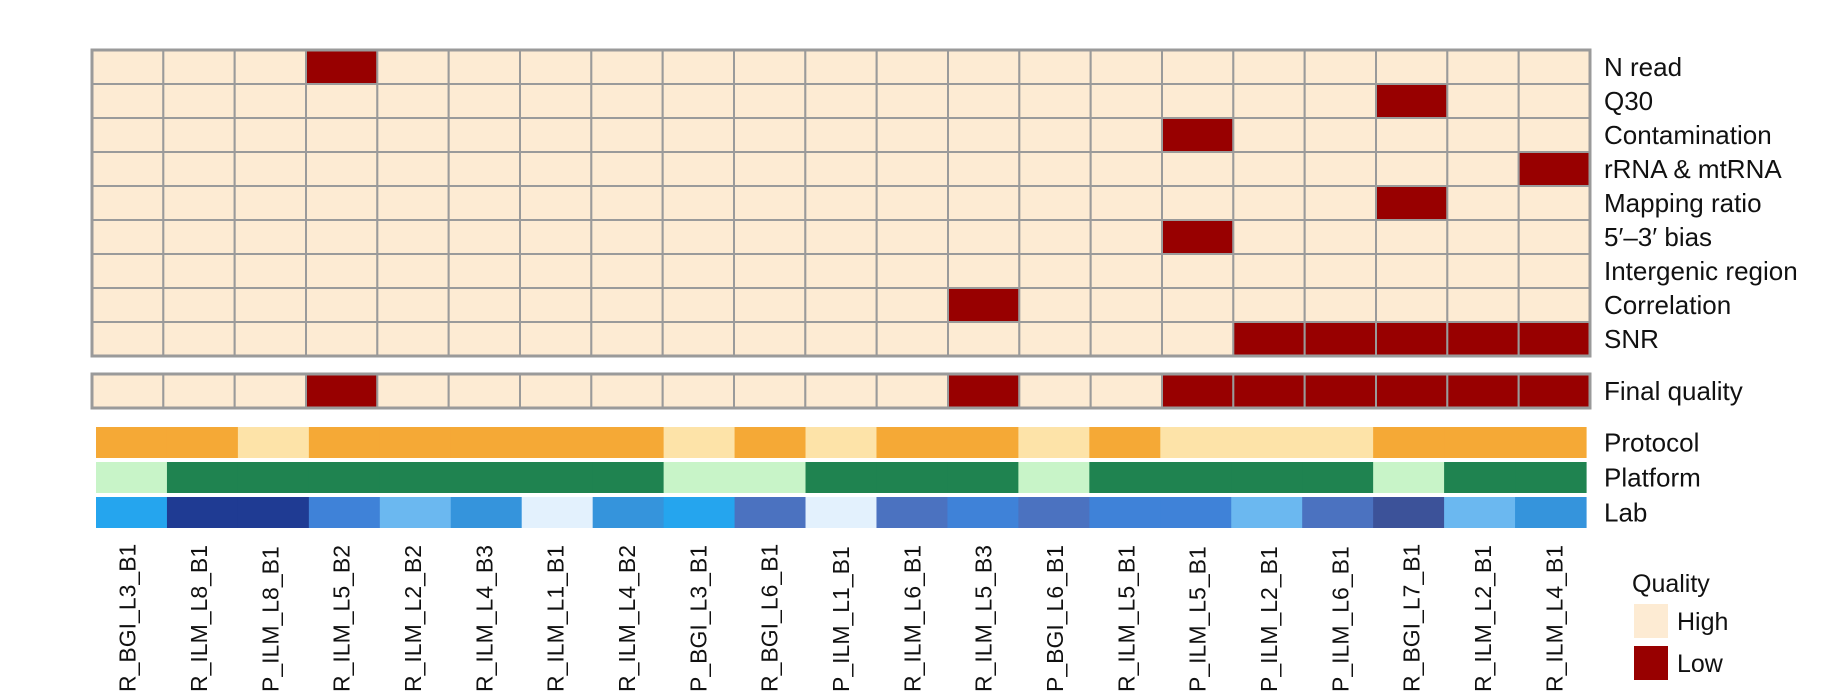  Describe the element at coordinates (128, 135) in the screenshot. I see `cell-contamination-R_BGI_L3_B1` at that location.